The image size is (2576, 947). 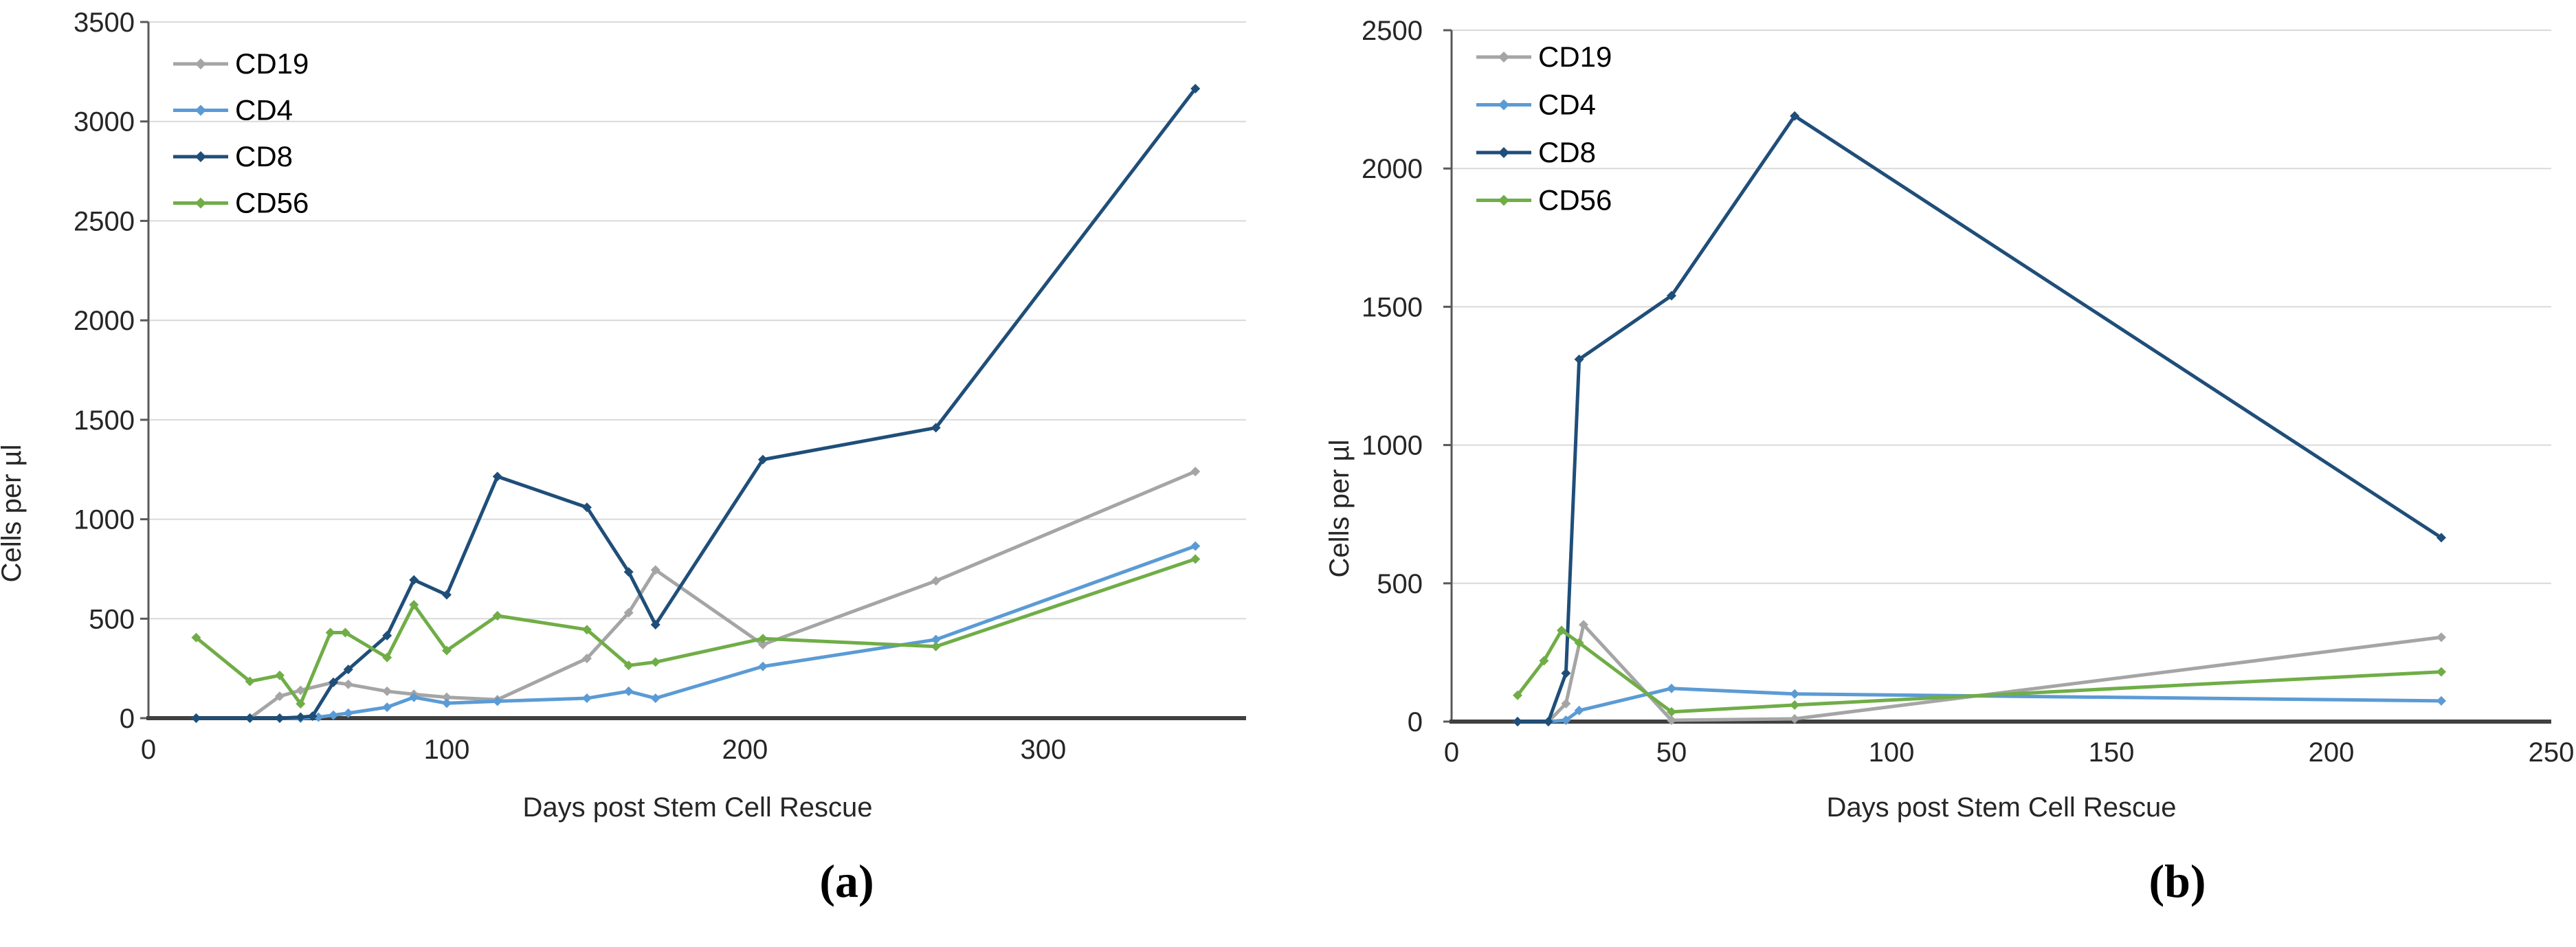 I want to click on y-tick-label-500: 500, so click(x=112, y=619).